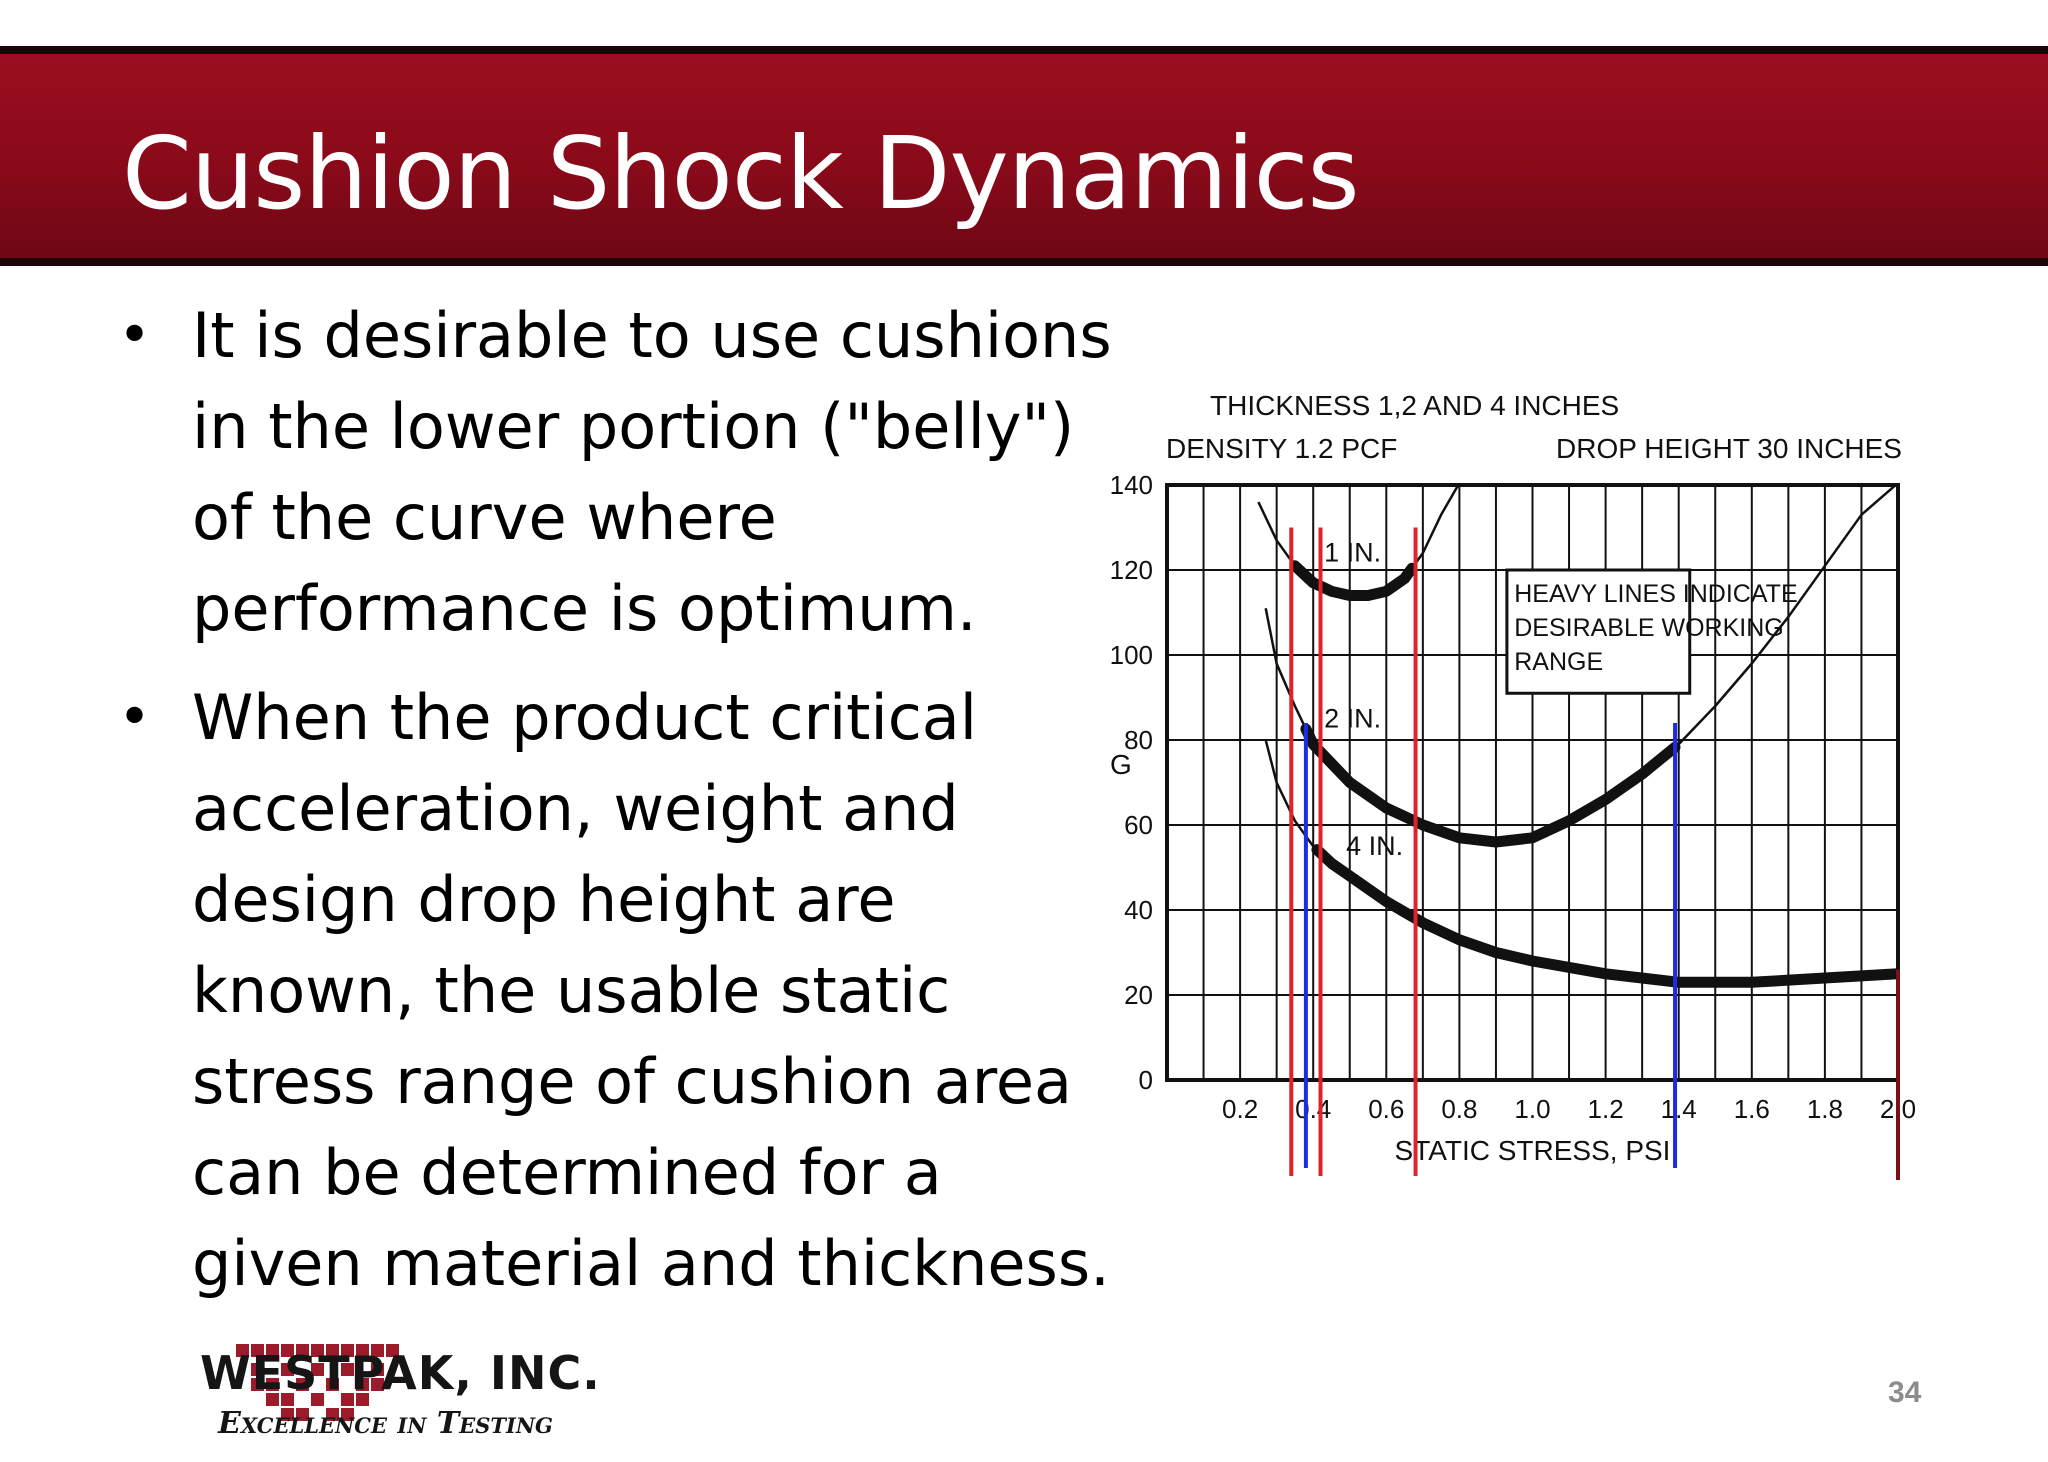  What do you see at coordinates (1138, 825) in the screenshot?
I see `y-tick-label: 60` at bounding box center [1138, 825].